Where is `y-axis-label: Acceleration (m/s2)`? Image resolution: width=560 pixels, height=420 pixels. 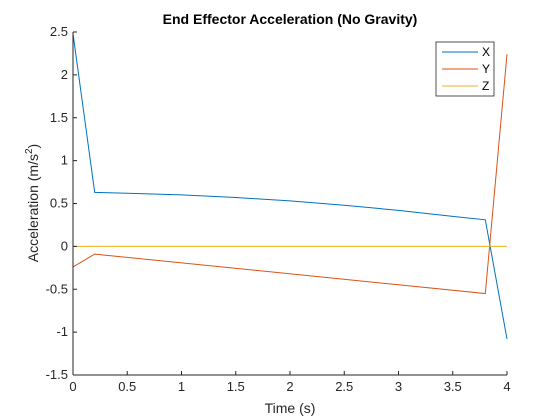 y-axis-label: Acceleration (m/s2) is located at coordinates (32, 203).